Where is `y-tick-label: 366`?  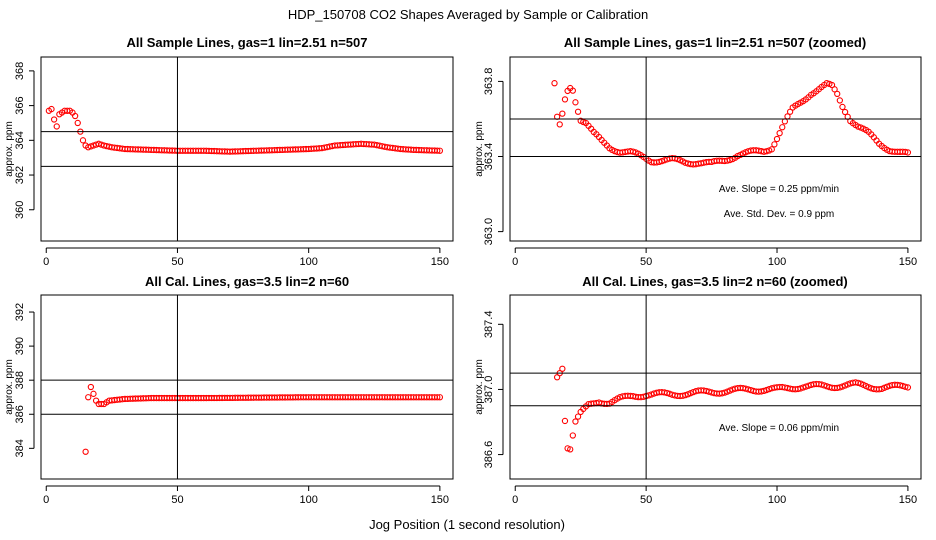
y-tick-label: 366 is located at coordinates (20, 105).